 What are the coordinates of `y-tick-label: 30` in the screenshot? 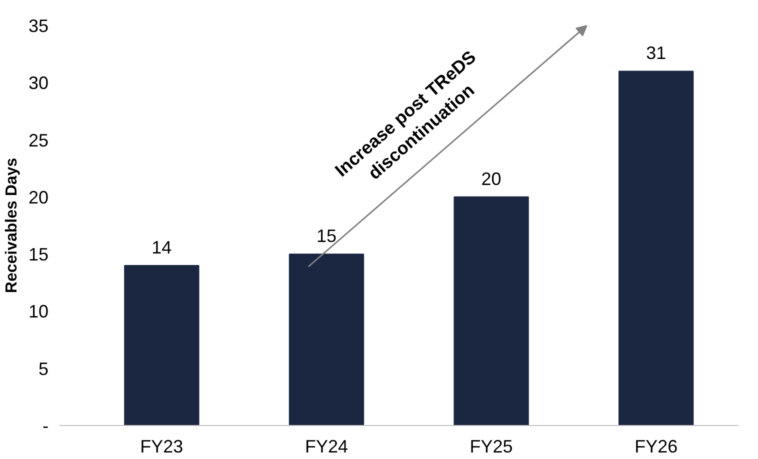 It's located at (38, 83).